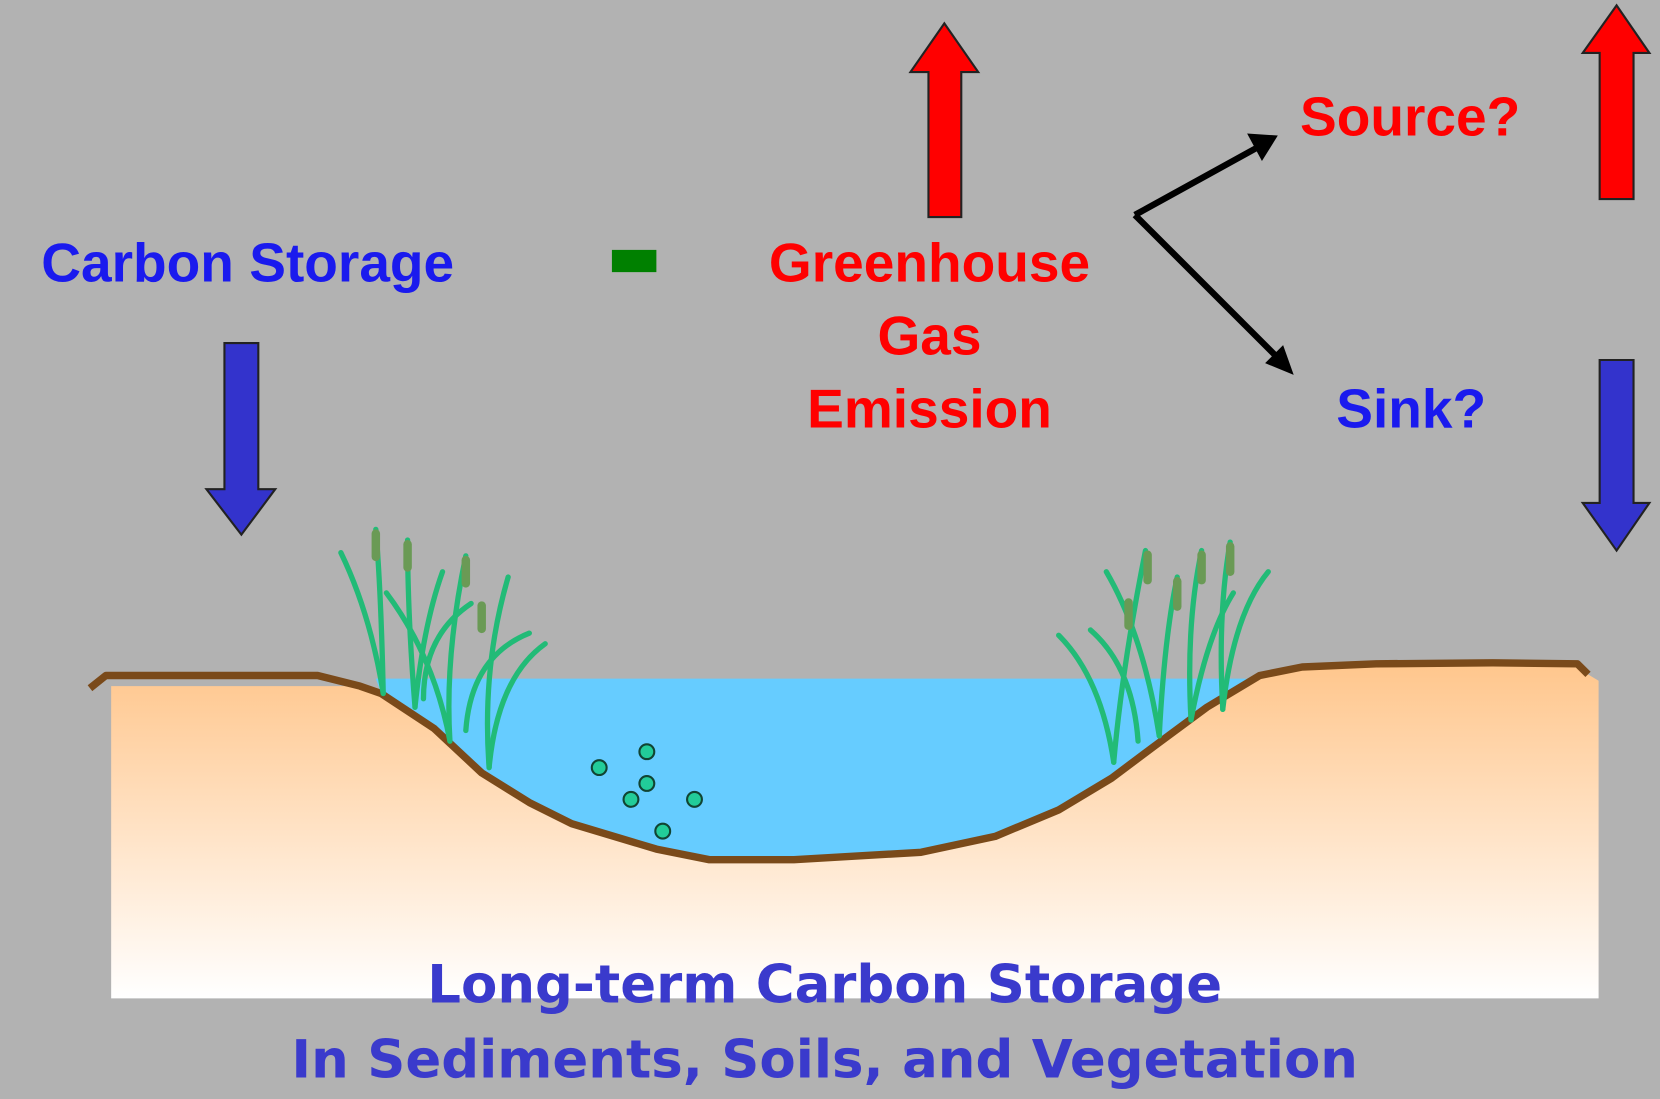 Image resolution: width=1660 pixels, height=1099 pixels. Describe the element at coordinates (634, 261) in the screenshot. I see `minus-sign` at that location.